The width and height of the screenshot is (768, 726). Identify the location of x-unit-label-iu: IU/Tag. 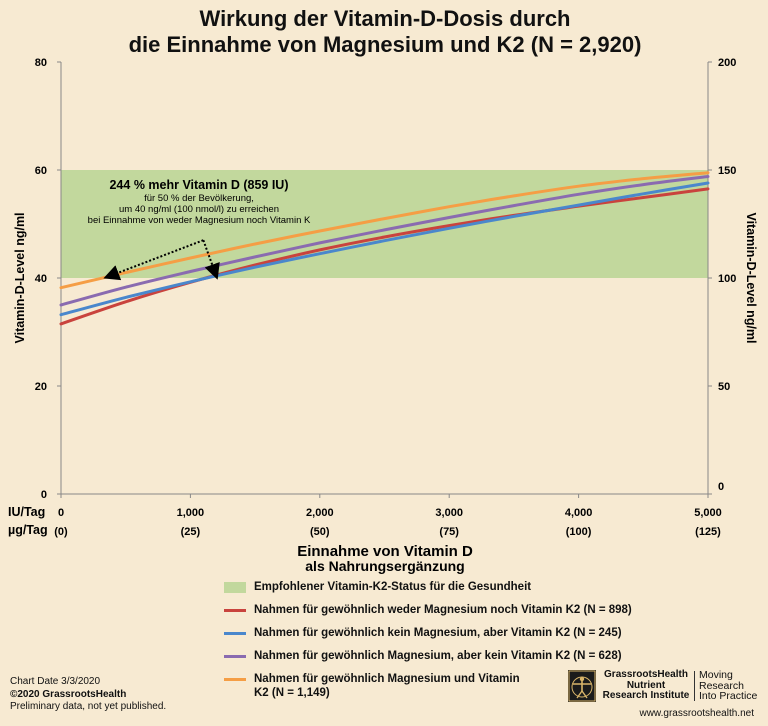
(26, 512).